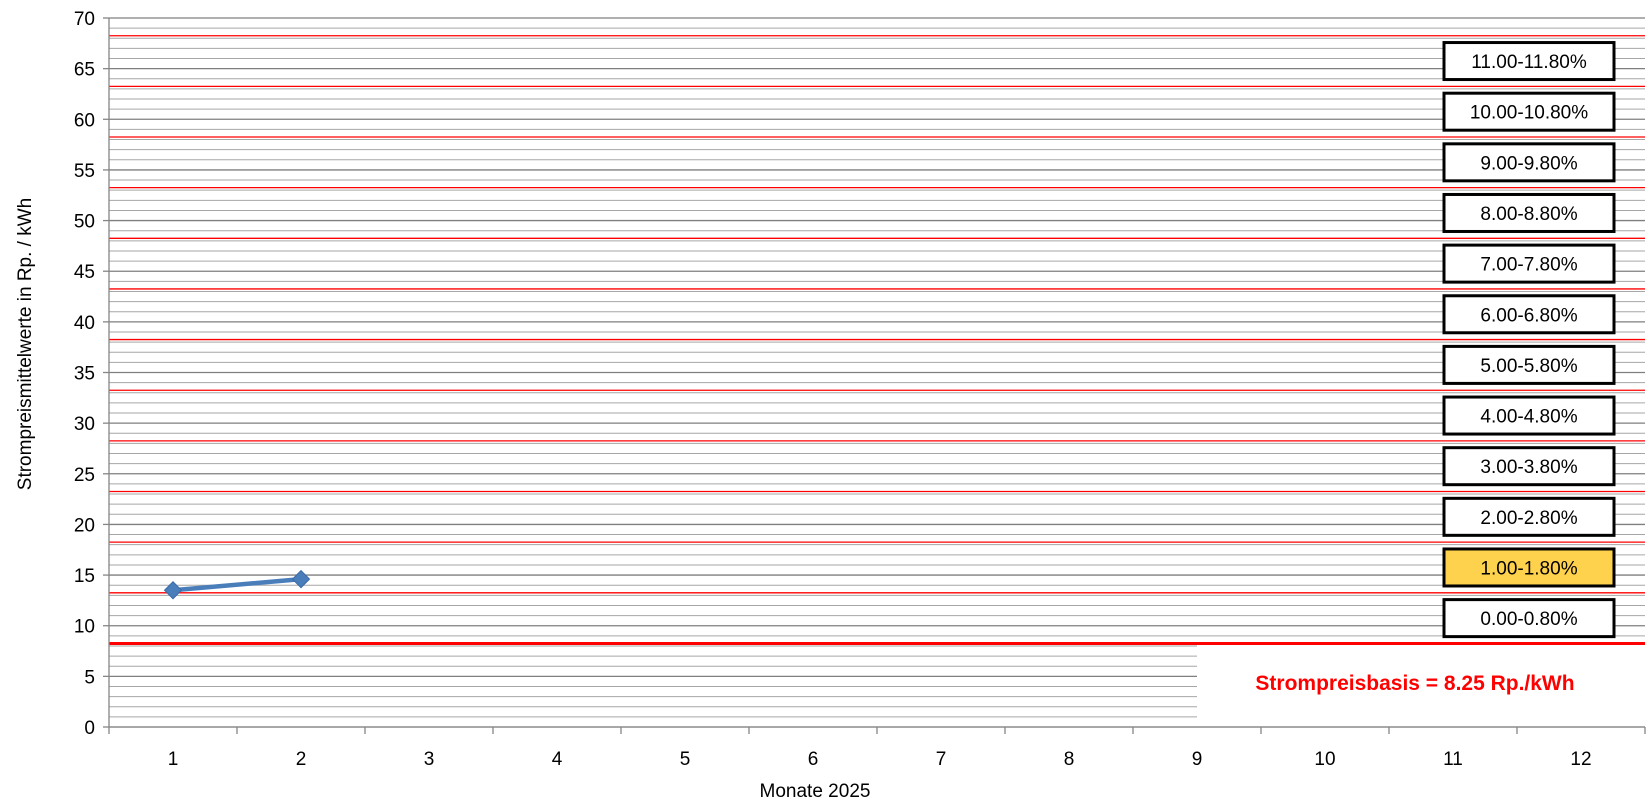 The width and height of the screenshot is (1649, 802). Describe the element at coordinates (1324, 759) in the screenshot. I see `x-tick-label: 10` at that location.